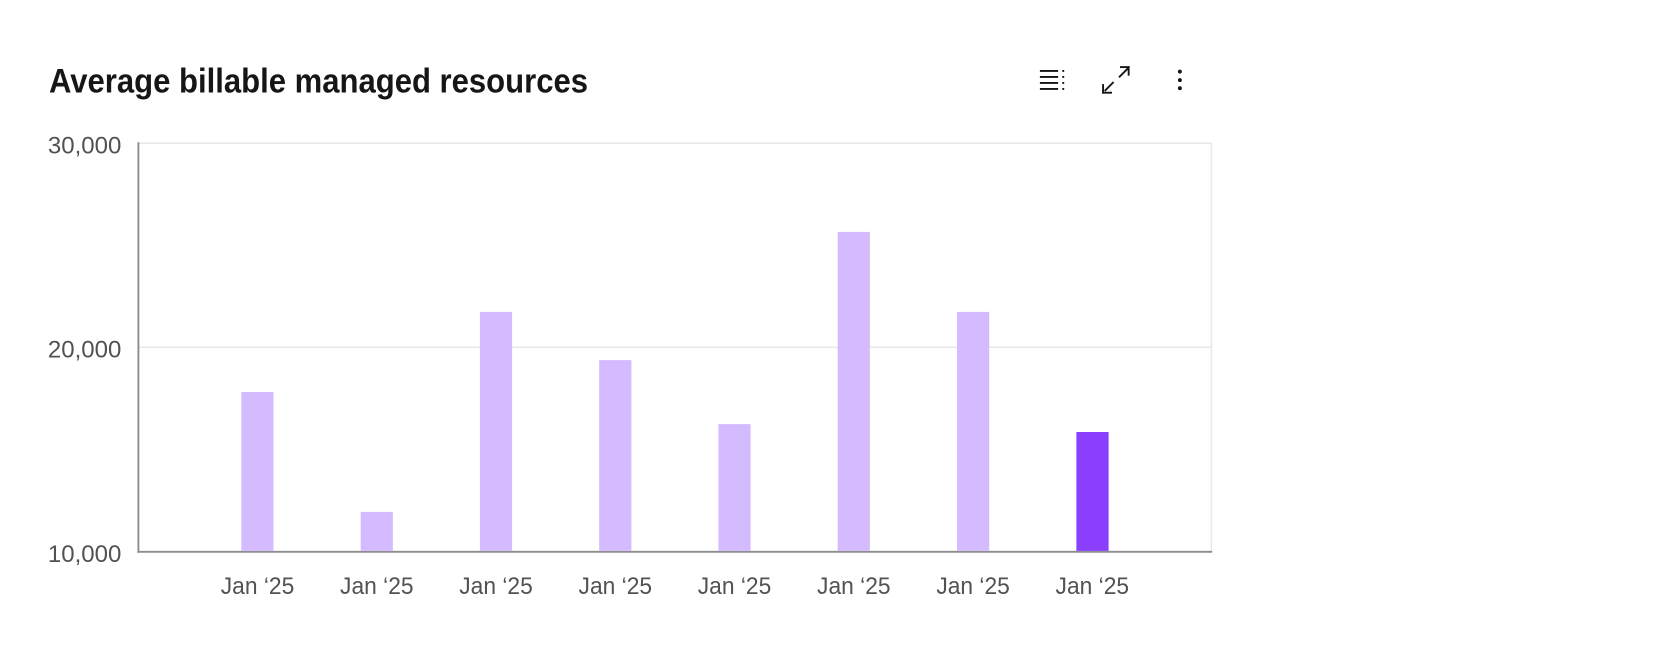 Image resolution: width=1672 pixels, height=653 pixels. What do you see at coordinates (84, 350) in the screenshot?
I see `svg-text: 20,000` at bounding box center [84, 350].